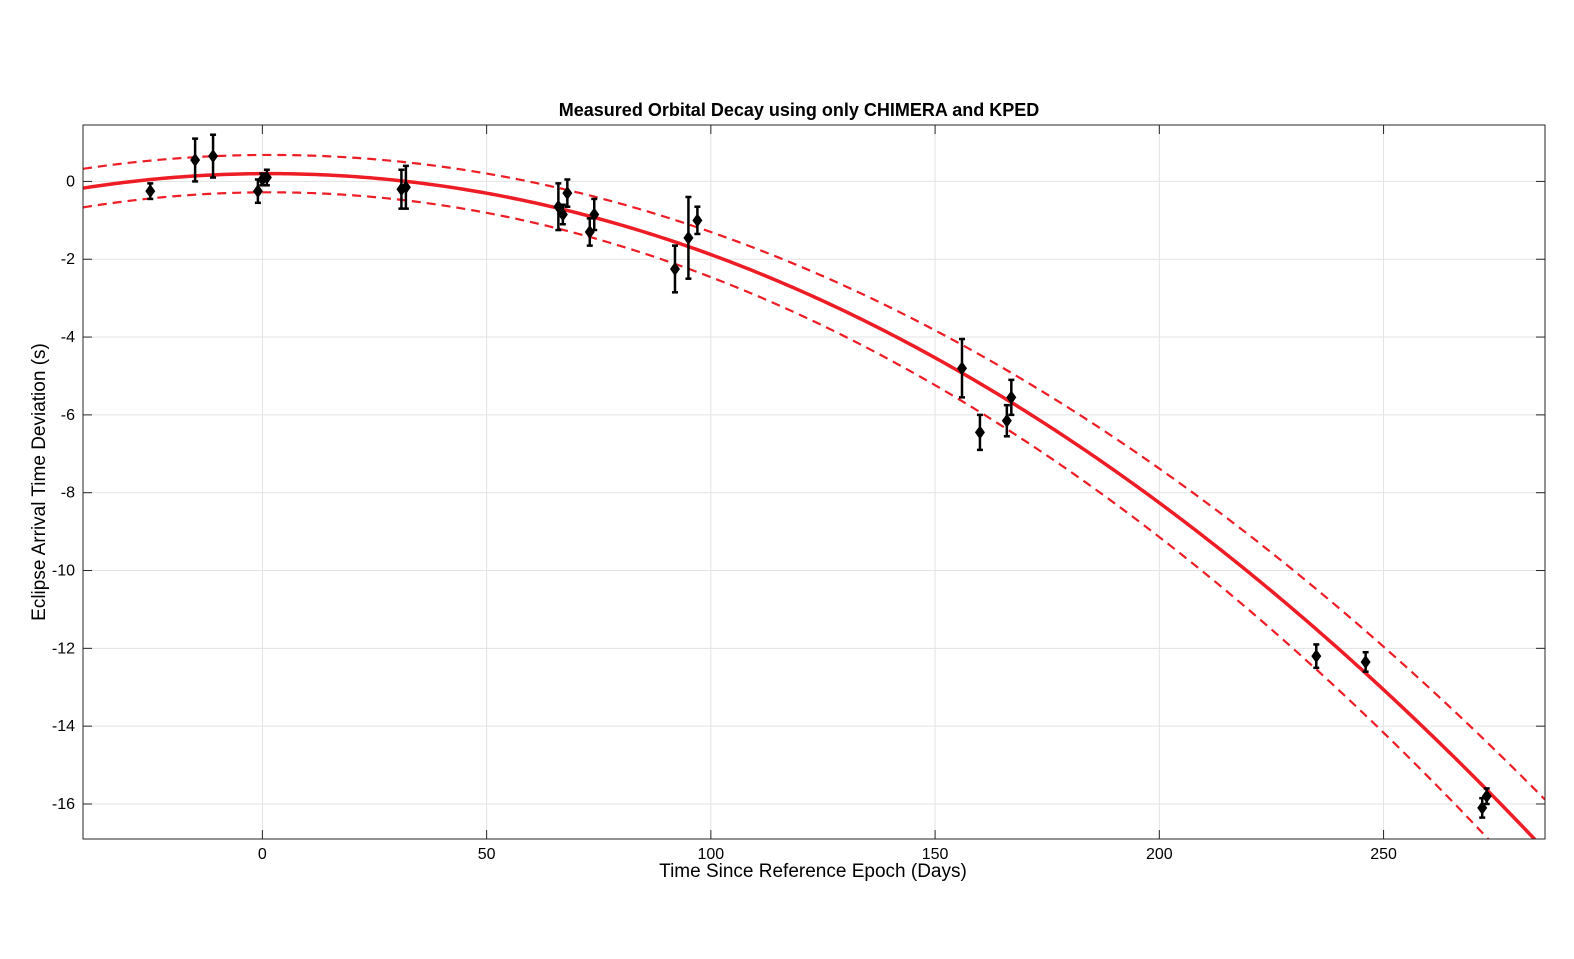 This screenshot has width=1574, height=959. What do you see at coordinates (487, 854) in the screenshot?
I see `x-tick-label: 50` at bounding box center [487, 854].